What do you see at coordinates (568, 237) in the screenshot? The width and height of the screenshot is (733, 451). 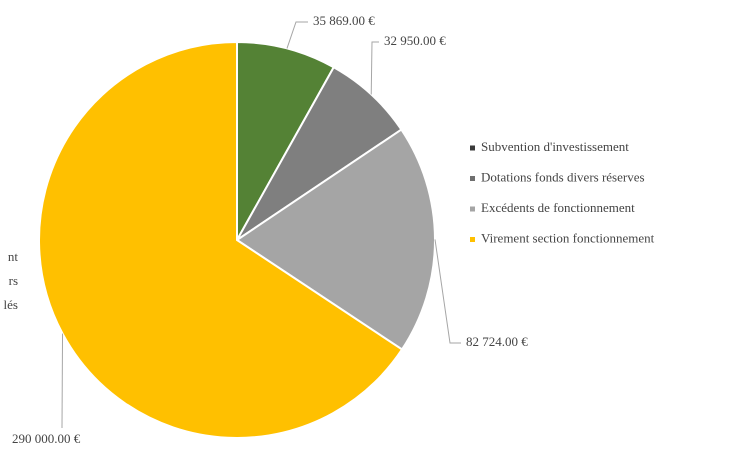 I see `legend-label: Virement section fonctionnement` at bounding box center [568, 237].